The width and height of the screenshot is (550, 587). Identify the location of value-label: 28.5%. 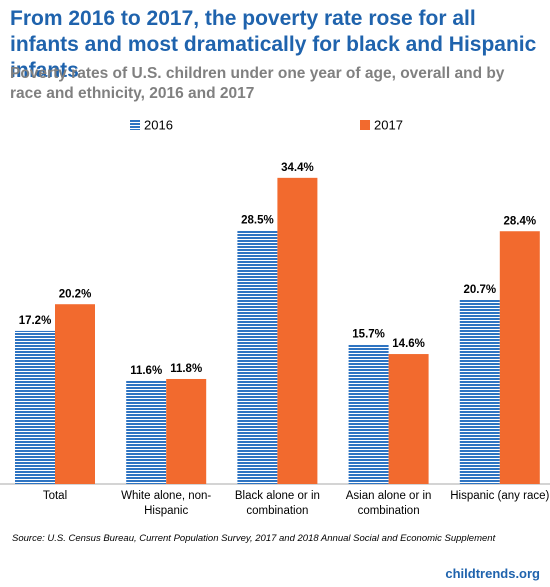
(257, 220).